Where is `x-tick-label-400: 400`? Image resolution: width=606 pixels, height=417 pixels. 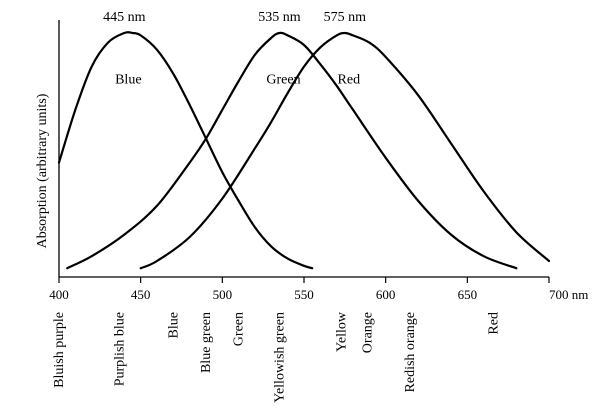
x-tick-label-400: 400 is located at coordinates (59, 294).